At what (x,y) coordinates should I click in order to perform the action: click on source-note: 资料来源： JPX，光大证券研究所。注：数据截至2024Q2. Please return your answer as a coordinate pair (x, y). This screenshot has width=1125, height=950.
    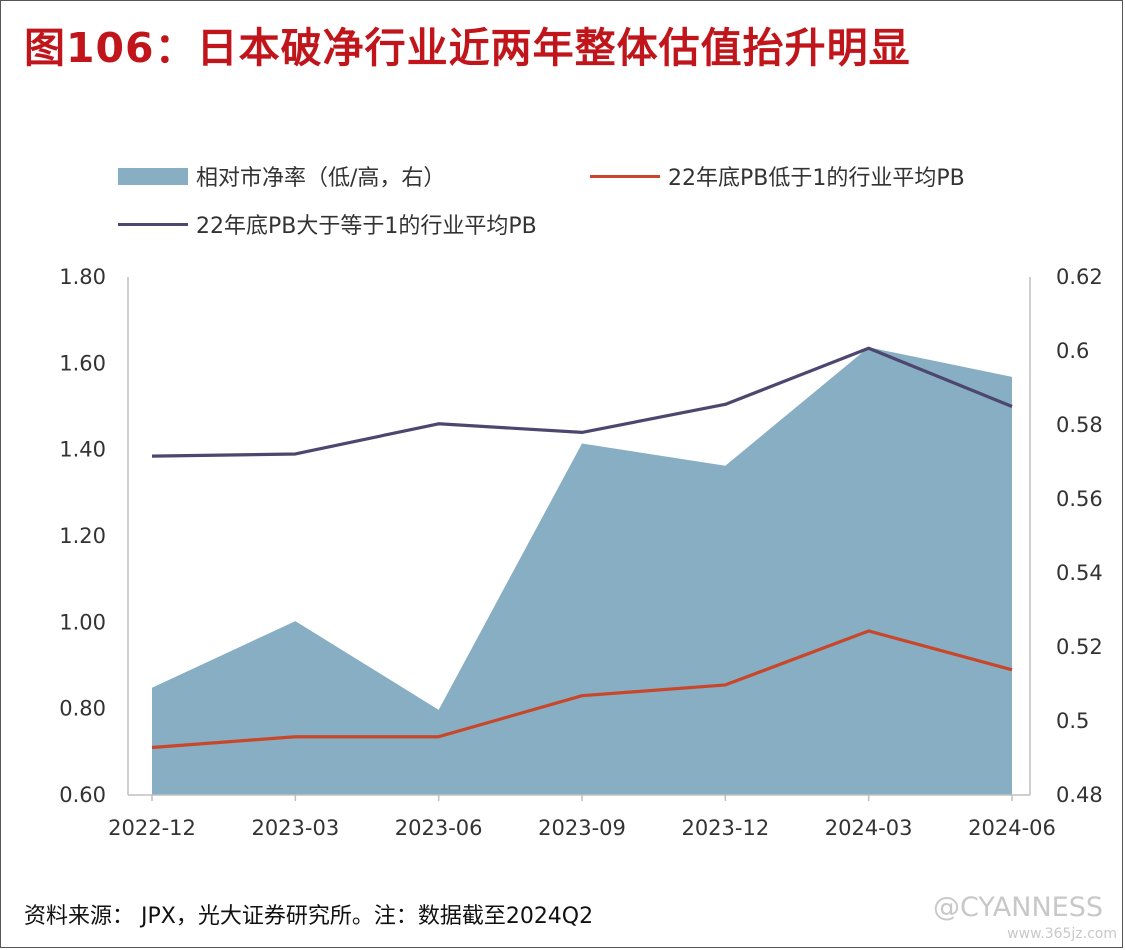
    Looking at the image, I should click on (309, 916).